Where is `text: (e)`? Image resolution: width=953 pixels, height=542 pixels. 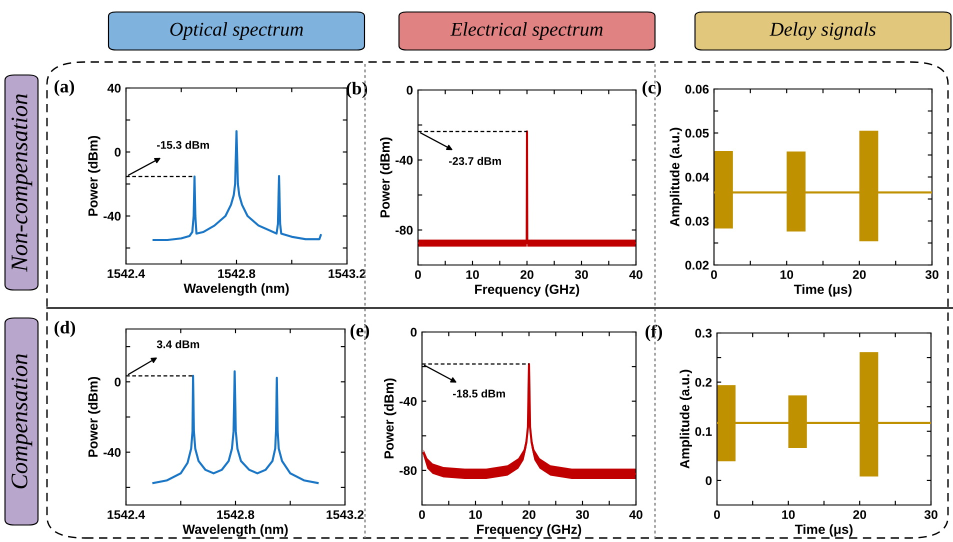
text: (e) is located at coordinates (360, 332).